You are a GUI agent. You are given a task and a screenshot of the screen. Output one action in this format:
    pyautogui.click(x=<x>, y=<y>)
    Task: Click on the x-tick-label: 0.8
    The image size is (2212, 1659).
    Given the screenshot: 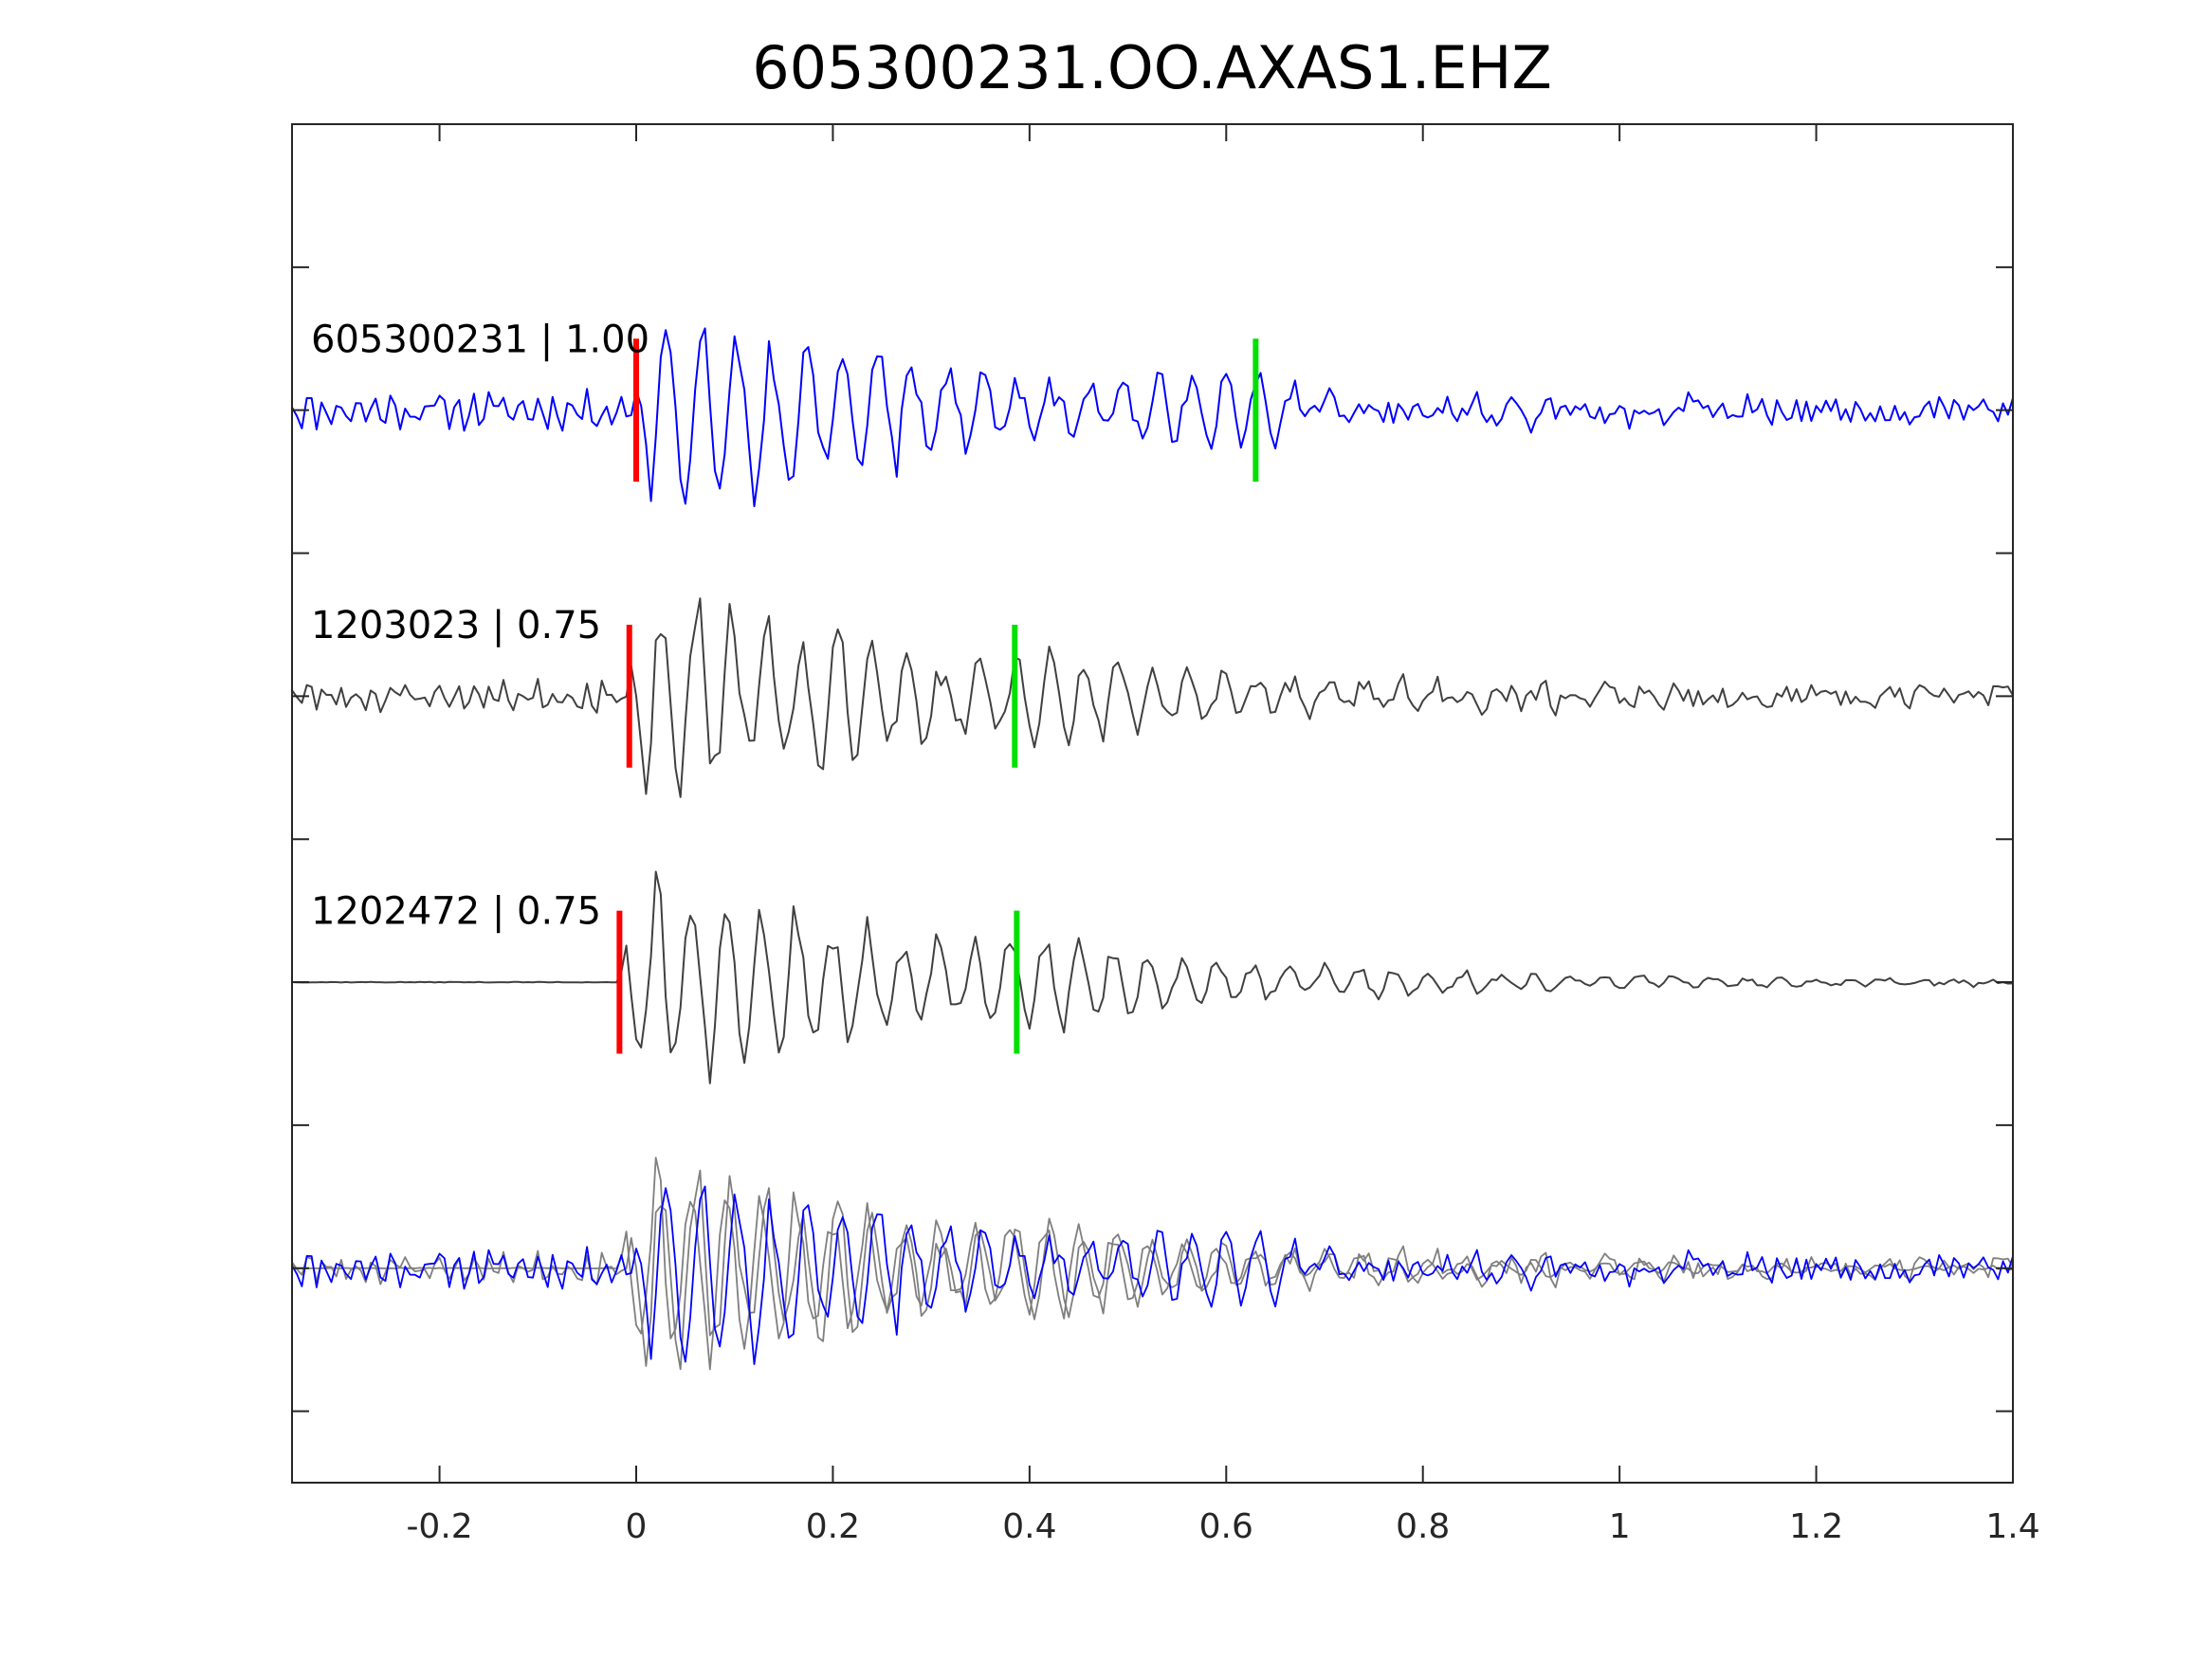 What is the action you would take?
    pyautogui.click(x=1423, y=1526)
    